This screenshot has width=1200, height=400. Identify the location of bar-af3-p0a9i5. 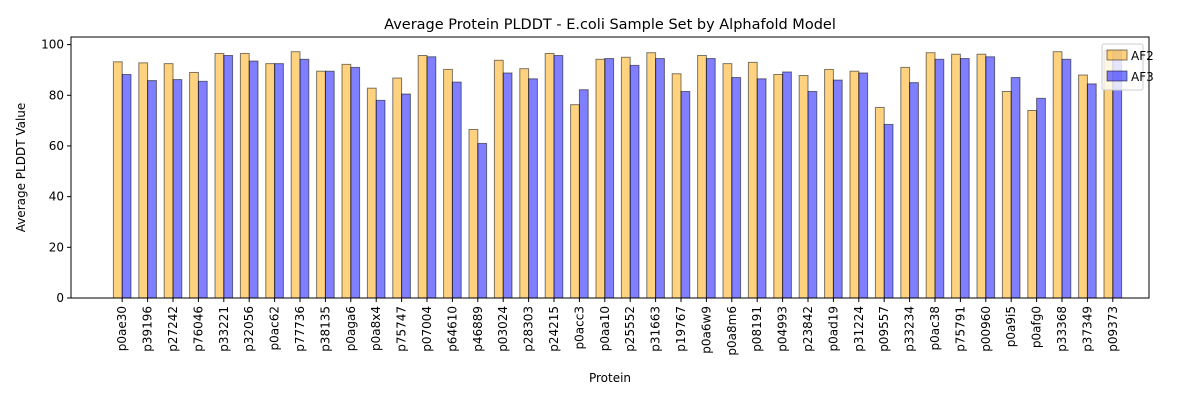
(1015, 188).